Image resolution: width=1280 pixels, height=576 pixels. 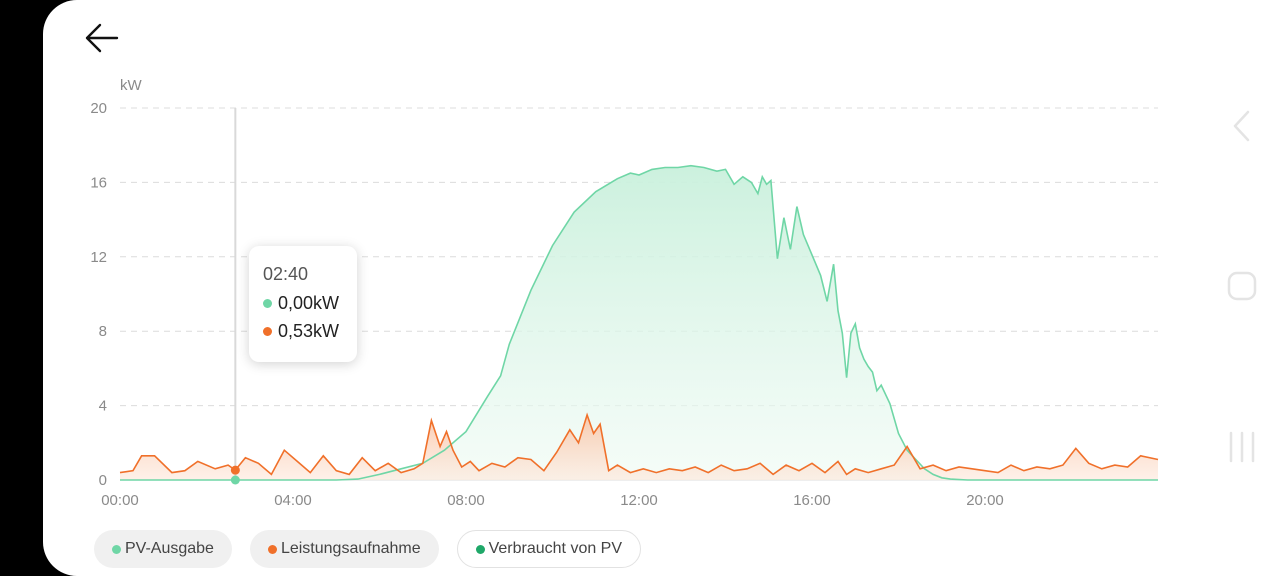 What do you see at coordinates (466, 500) in the screenshot?
I see `x-tick-label: 08:00` at bounding box center [466, 500].